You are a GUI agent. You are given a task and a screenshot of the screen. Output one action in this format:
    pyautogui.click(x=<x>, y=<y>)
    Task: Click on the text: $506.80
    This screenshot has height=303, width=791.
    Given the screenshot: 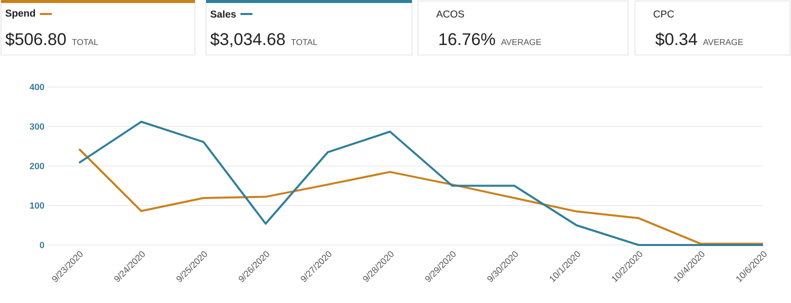 What is the action you would take?
    pyautogui.click(x=35, y=39)
    